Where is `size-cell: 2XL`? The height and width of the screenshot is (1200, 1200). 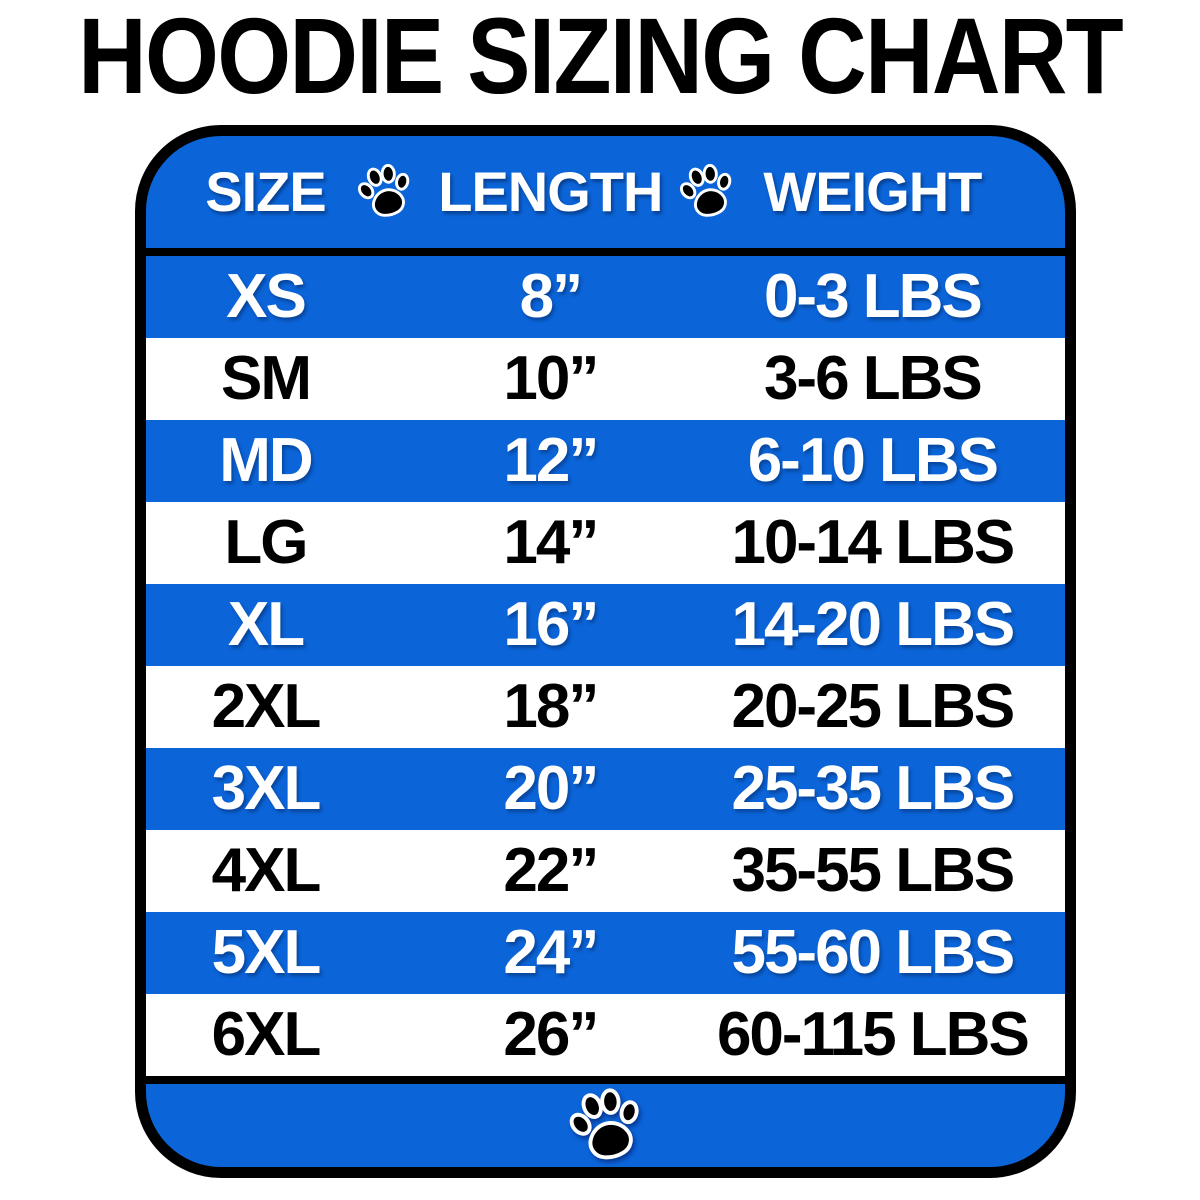
size-cell: 2XL is located at coordinates (266, 706).